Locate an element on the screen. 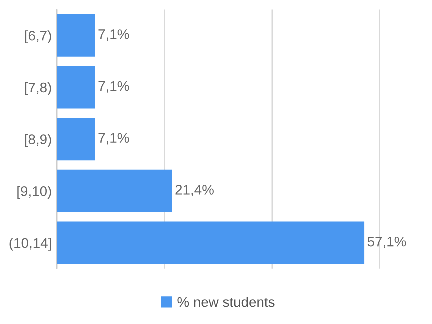 The width and height of the screenshot is (432, 324). y-tick-label: [9,10) is located at coordinates (35, 193).